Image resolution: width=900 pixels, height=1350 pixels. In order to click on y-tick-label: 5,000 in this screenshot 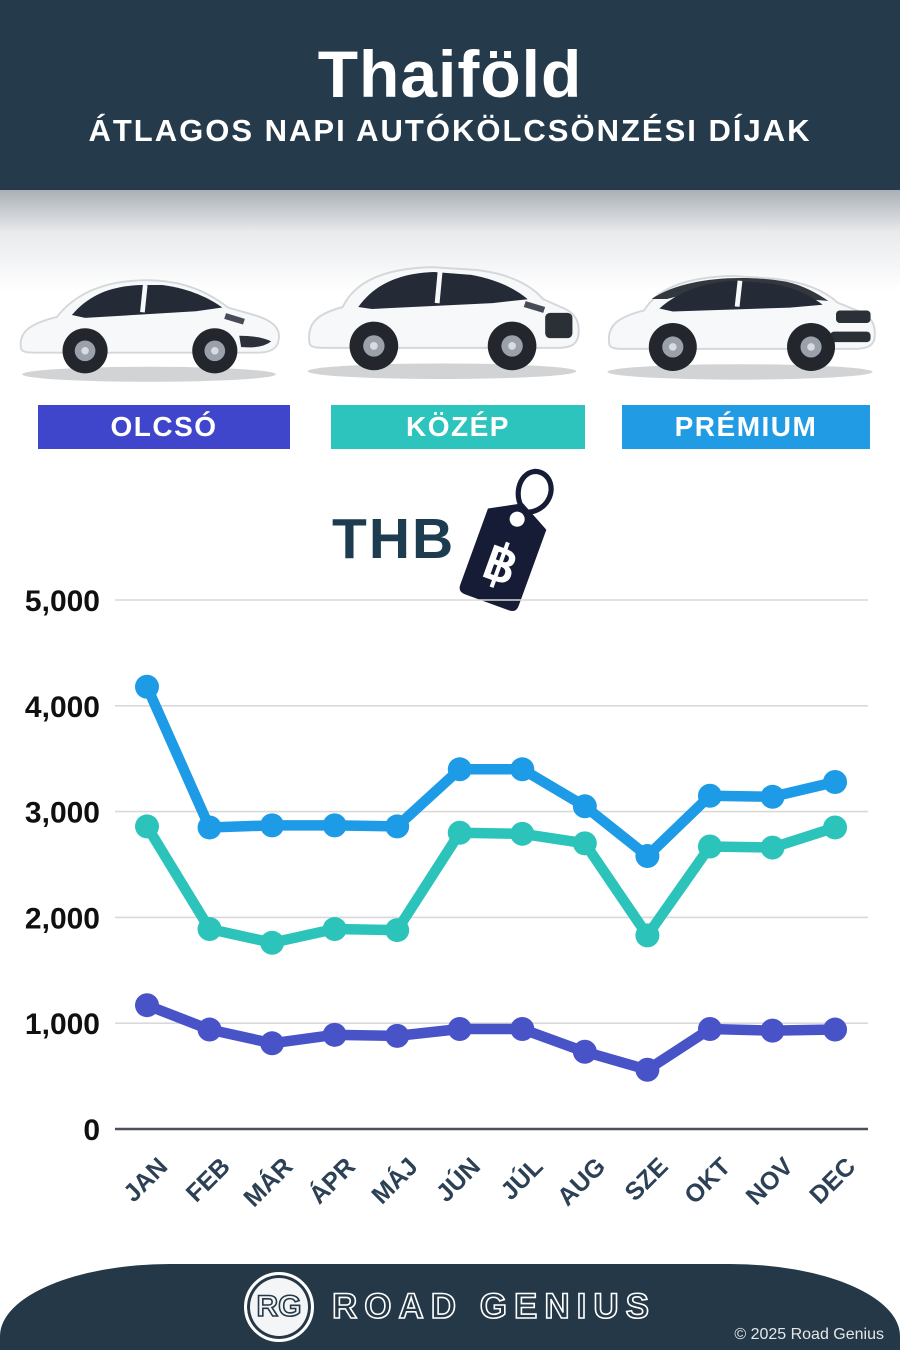, I will do `click(62, 601)`.